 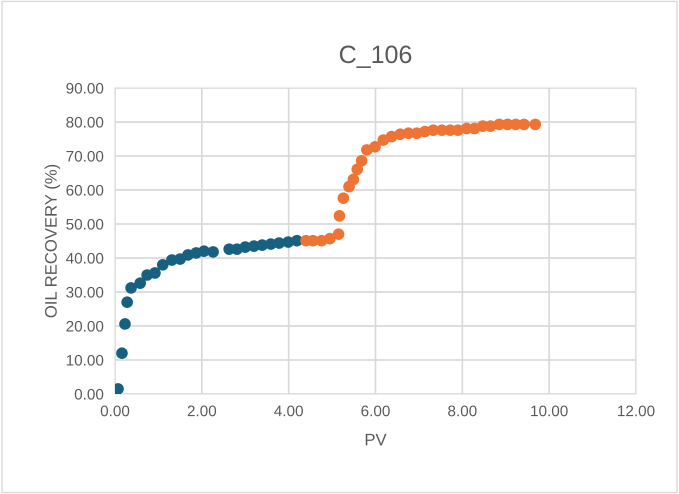 What do you see at coordinates (375, 411) in the screenshot?
I see `x-tick-label: 6.00` at bounding box center [375, 411].